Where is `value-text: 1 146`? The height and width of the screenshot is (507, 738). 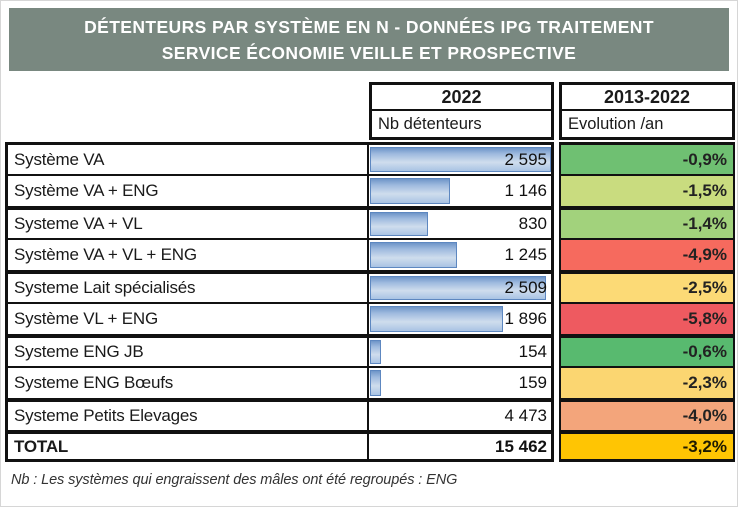
value-text: 1 146 is located at coordinates (525, 190).